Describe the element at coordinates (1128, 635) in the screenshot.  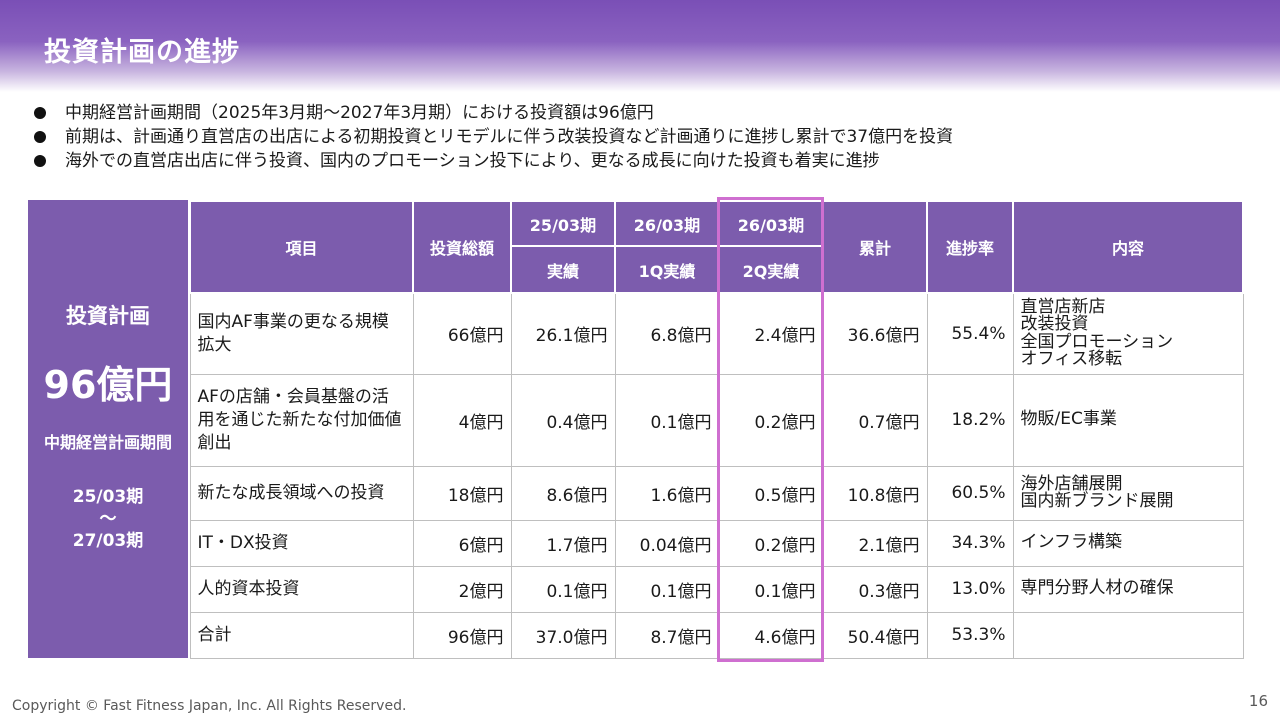
I see `row-content` at that location.